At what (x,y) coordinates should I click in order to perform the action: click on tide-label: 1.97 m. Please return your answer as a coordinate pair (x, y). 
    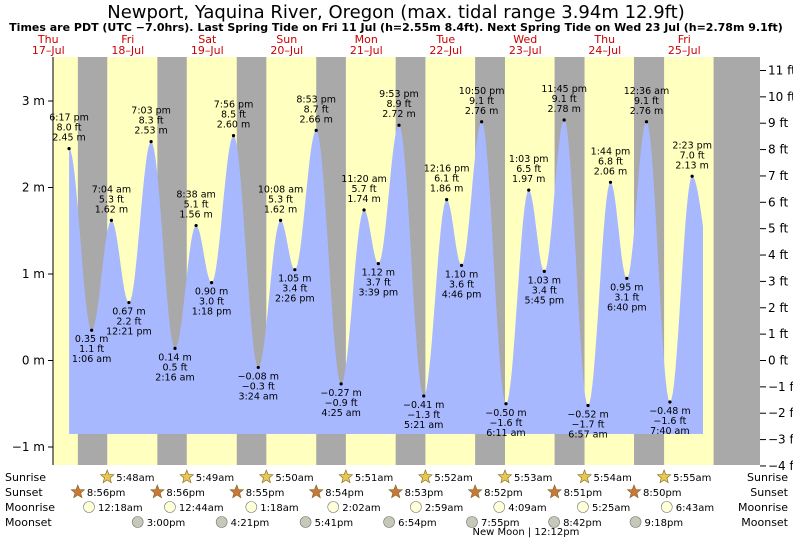
    Looking at the image, I should click on (528, 179).